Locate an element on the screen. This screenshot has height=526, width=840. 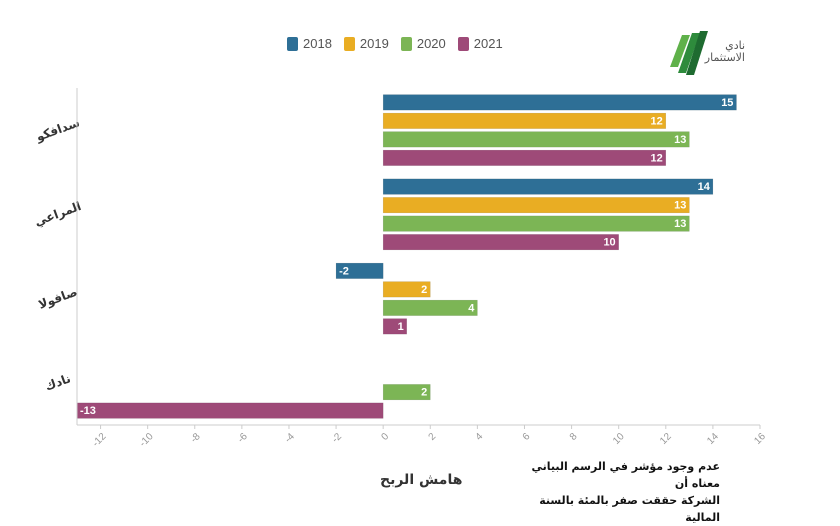
x-tick-label: -2 is located at coordinates (337, 438).